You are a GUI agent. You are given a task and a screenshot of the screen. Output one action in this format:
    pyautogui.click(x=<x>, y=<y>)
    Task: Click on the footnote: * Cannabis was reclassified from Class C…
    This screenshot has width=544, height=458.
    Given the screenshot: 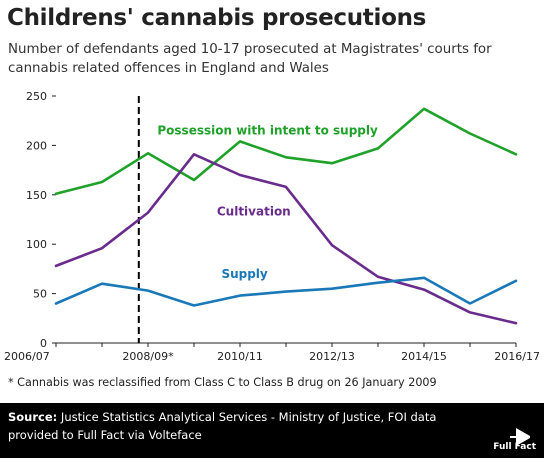 What is the action you would take?
    pyautogui.click(x=222, y=382)
    